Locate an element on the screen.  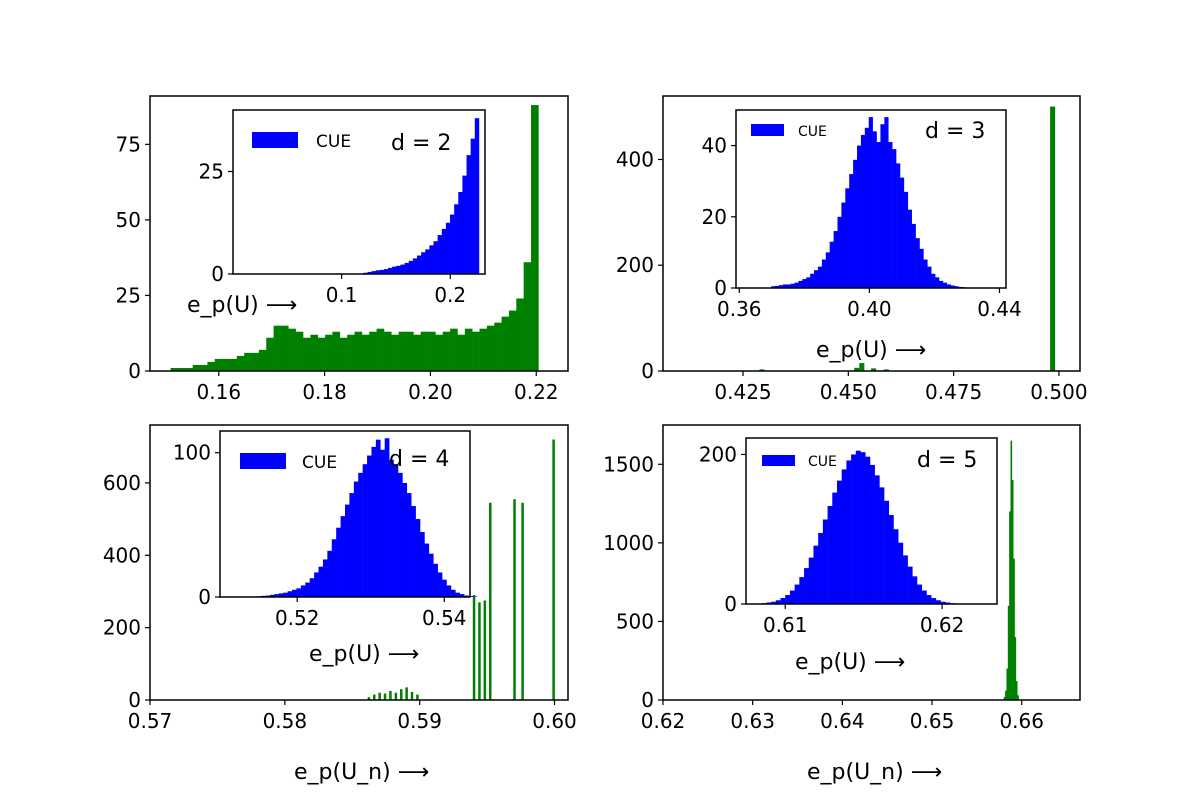
inset-histogram-d5 is located at coordinates (858, 527).